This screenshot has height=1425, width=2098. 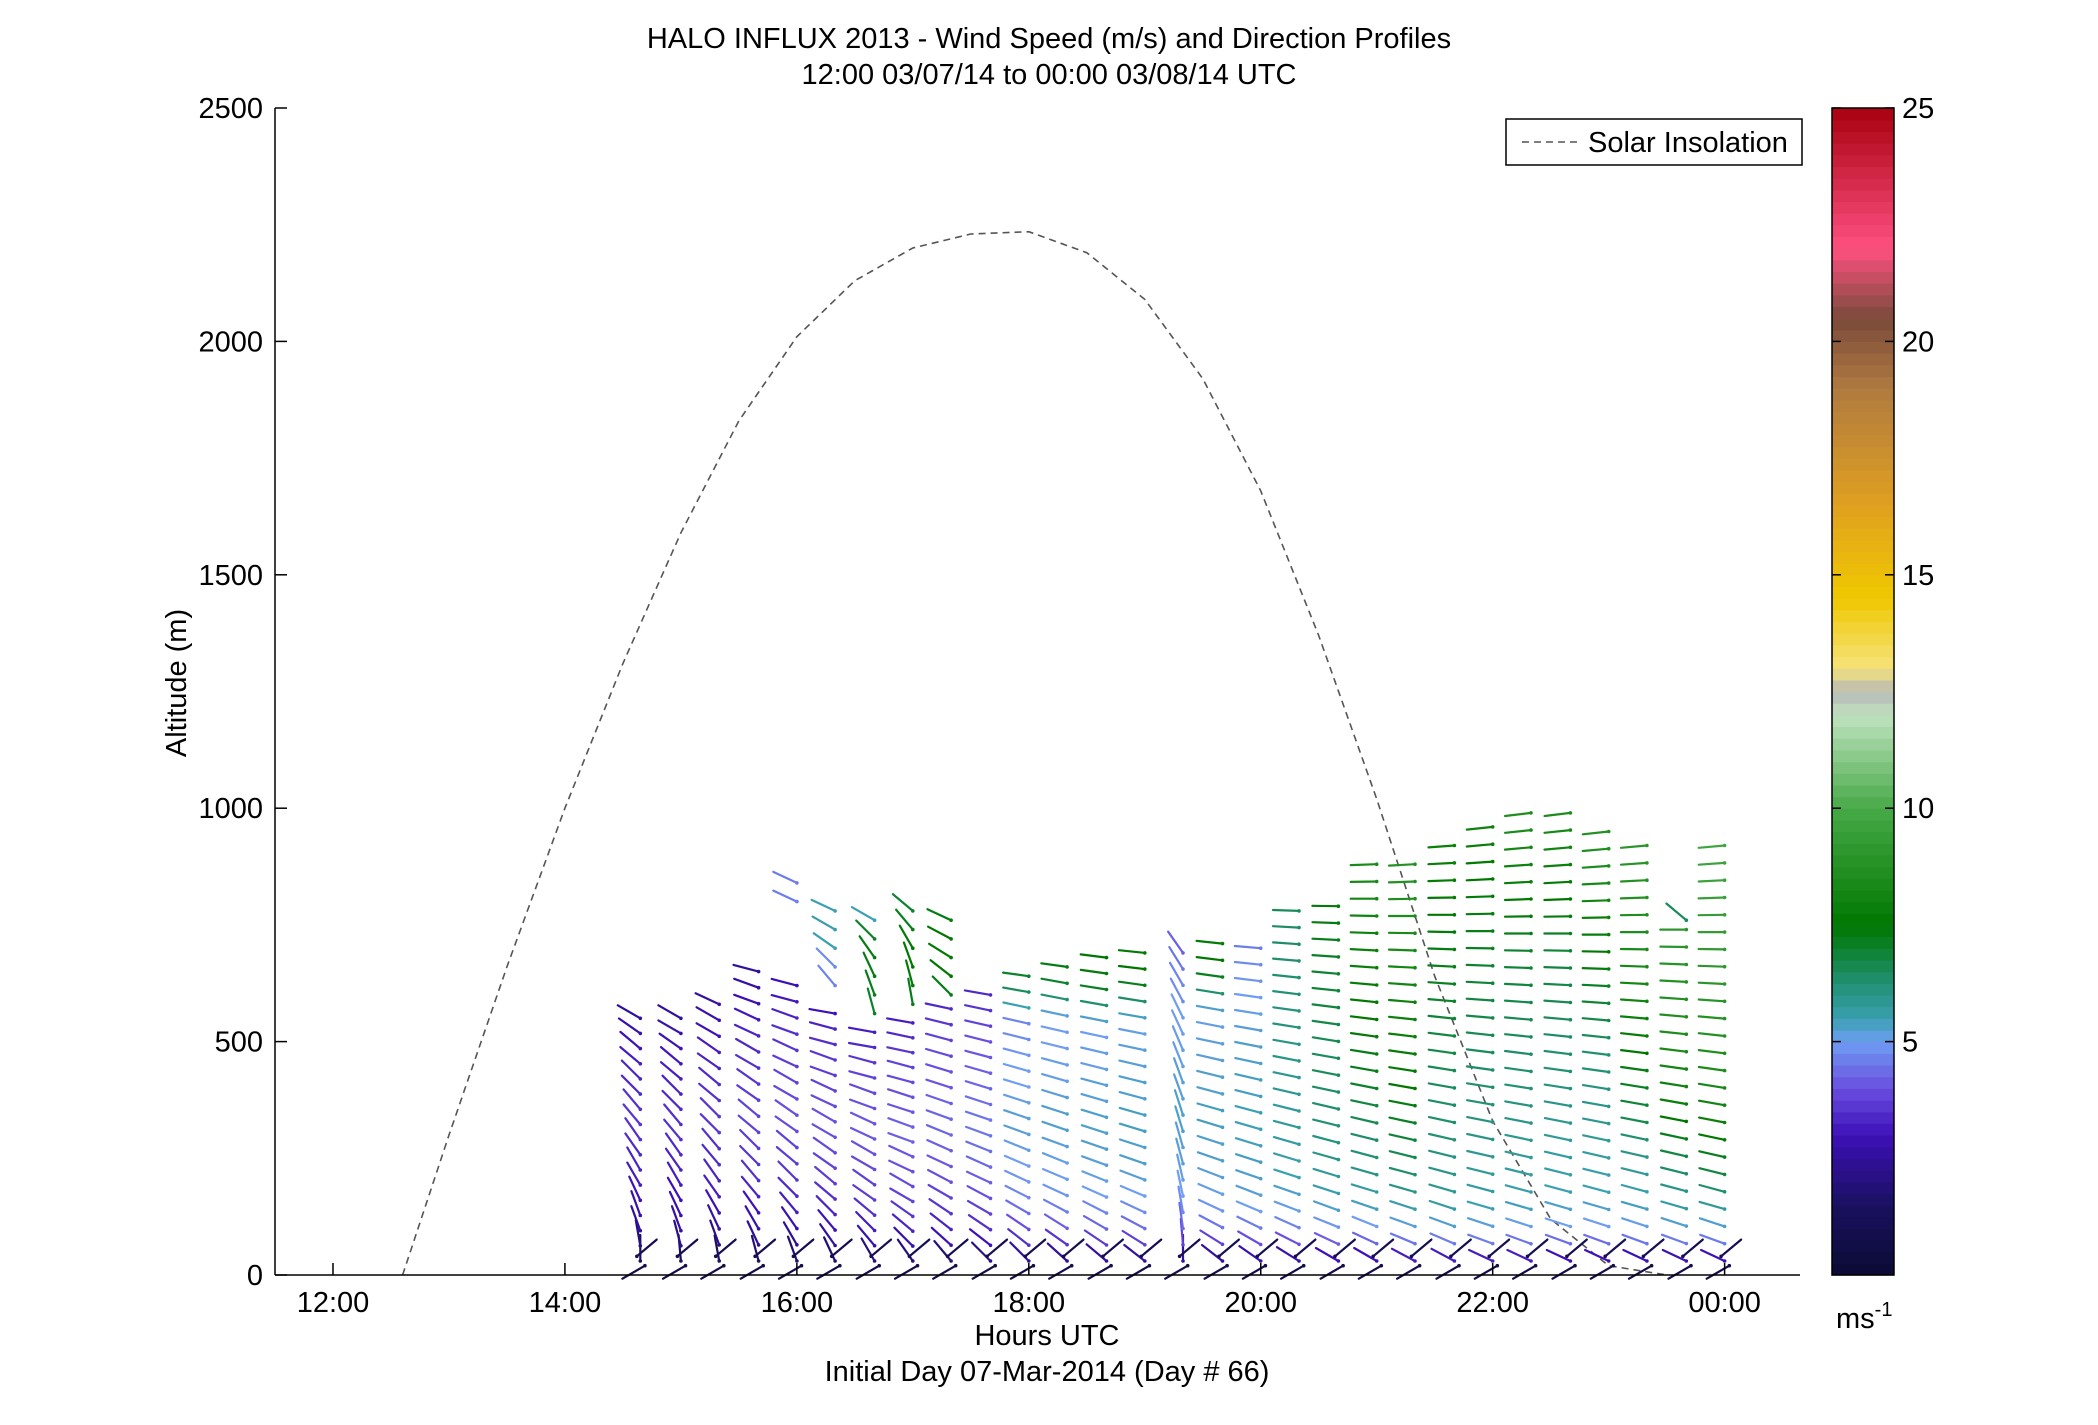 What do you see at coordinates (239, 1043) in the screenshot?
I see `y-tick-label: 500` at bounding box center [239, 1043].